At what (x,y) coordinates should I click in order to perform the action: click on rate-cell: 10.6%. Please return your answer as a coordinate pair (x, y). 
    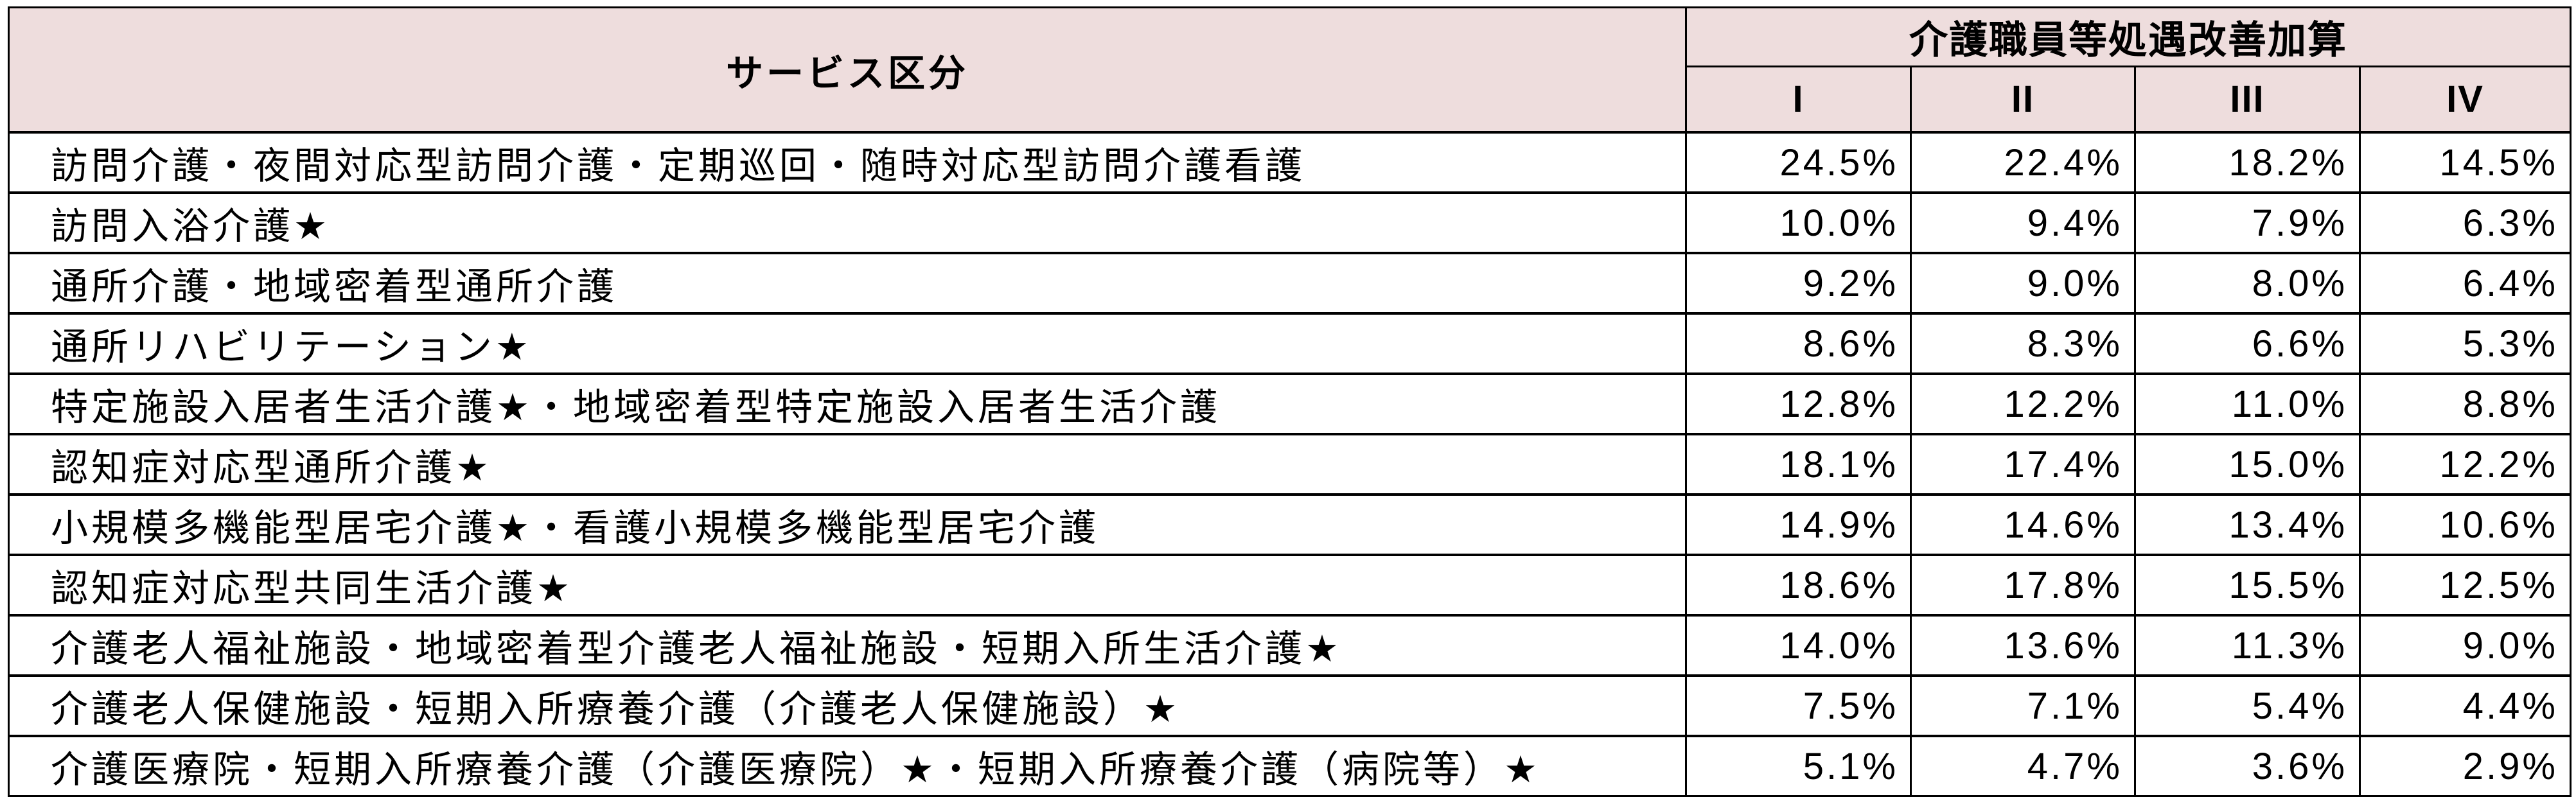
    Looking at the image, I should click on (2465, 524).